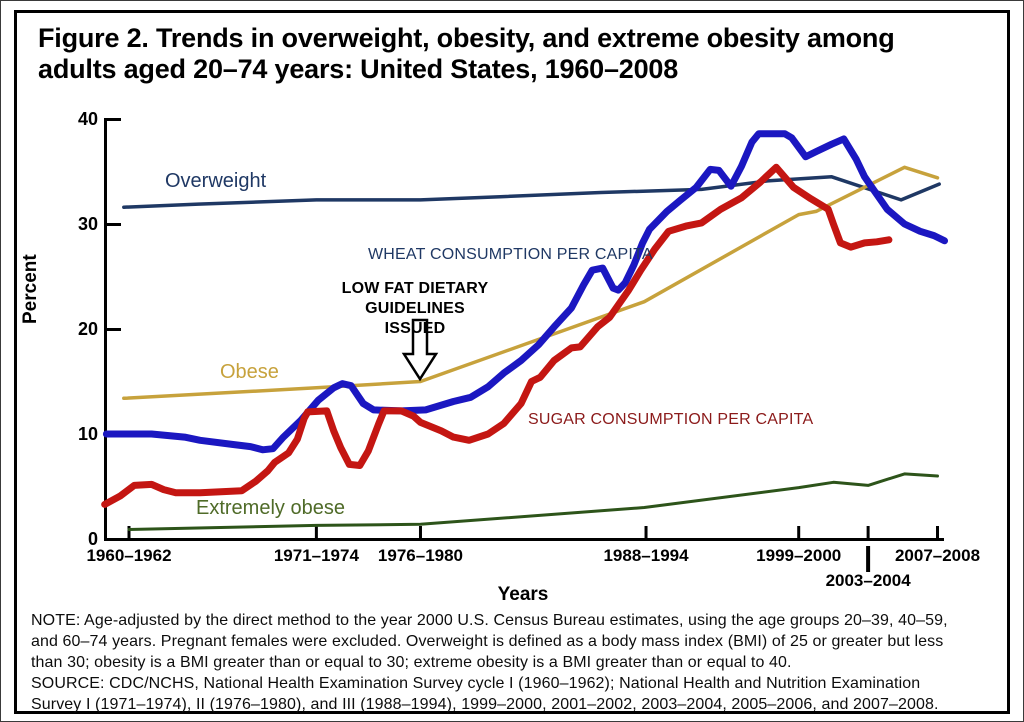 This screenshot has height=722, width=1024. I want to click on low-fat-guidelines-line1: LOW FAT DIETARY, so click(415, 288).